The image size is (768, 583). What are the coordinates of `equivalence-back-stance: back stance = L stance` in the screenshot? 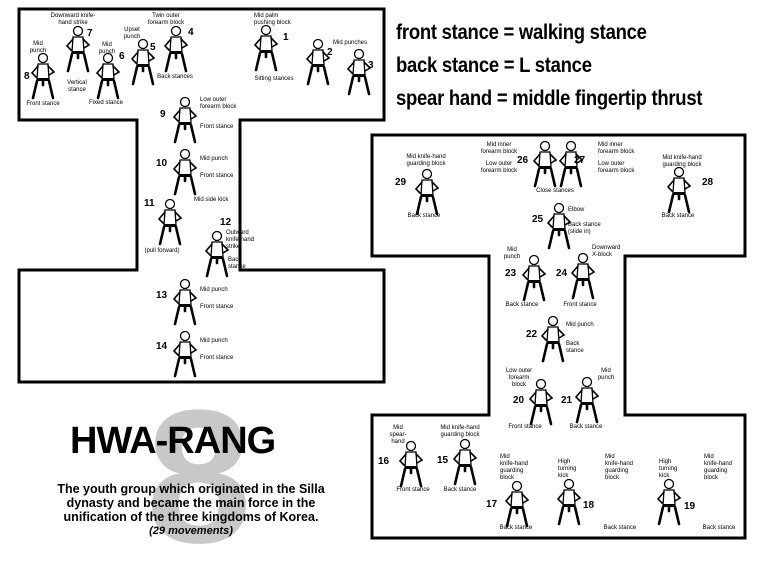 It's located at (494, 65).